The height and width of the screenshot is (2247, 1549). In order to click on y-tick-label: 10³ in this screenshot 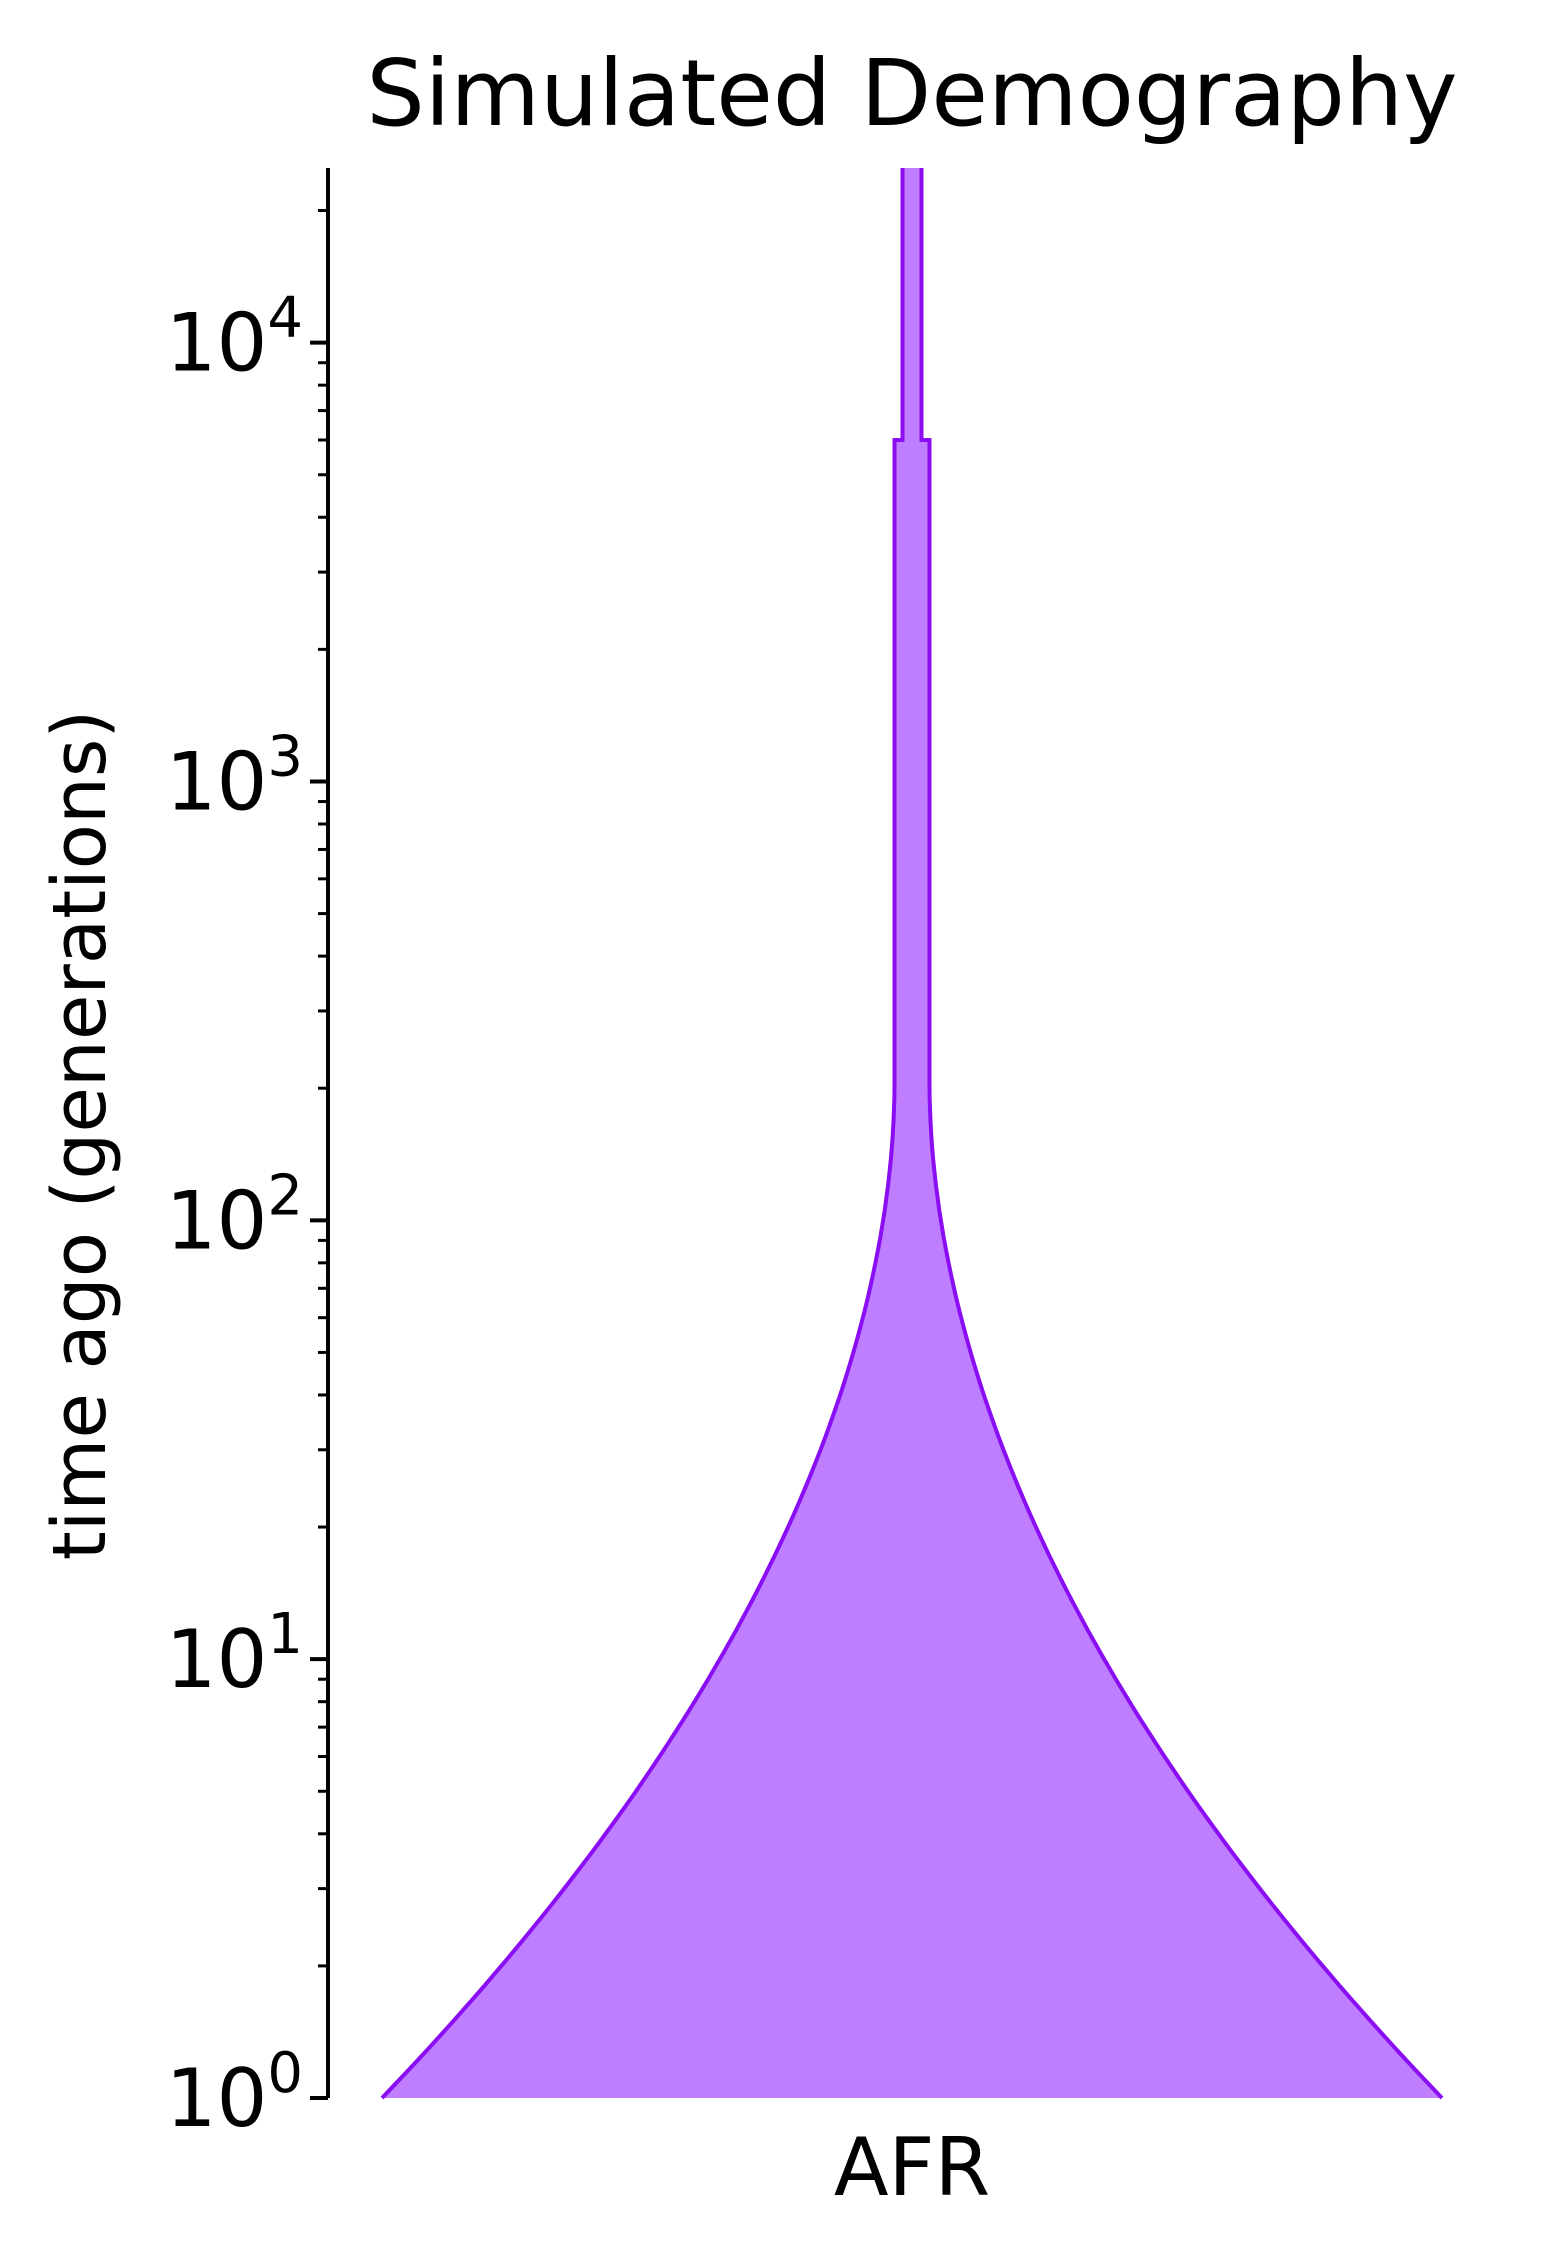, I will do `click(234, 776)`.